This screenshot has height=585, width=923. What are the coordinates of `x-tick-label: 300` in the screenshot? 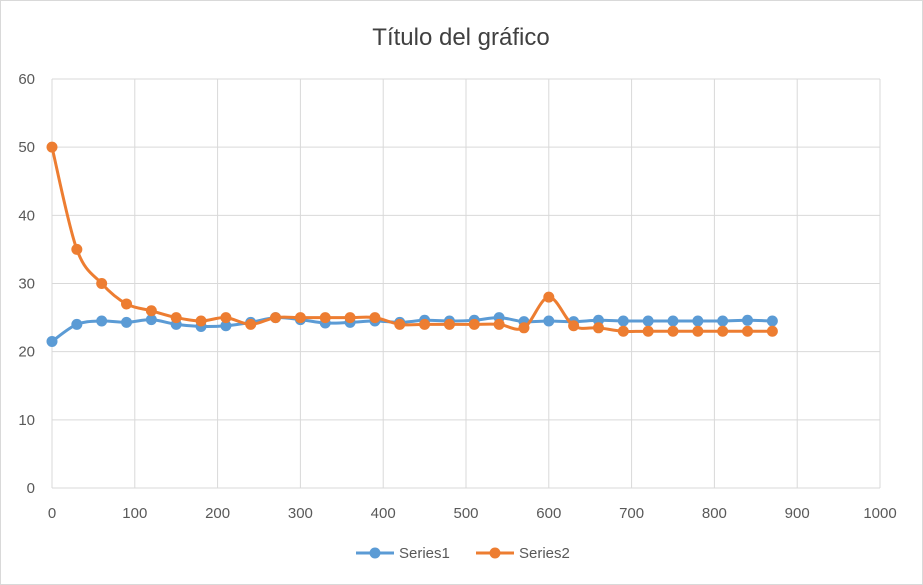 It's located at (300, 513).